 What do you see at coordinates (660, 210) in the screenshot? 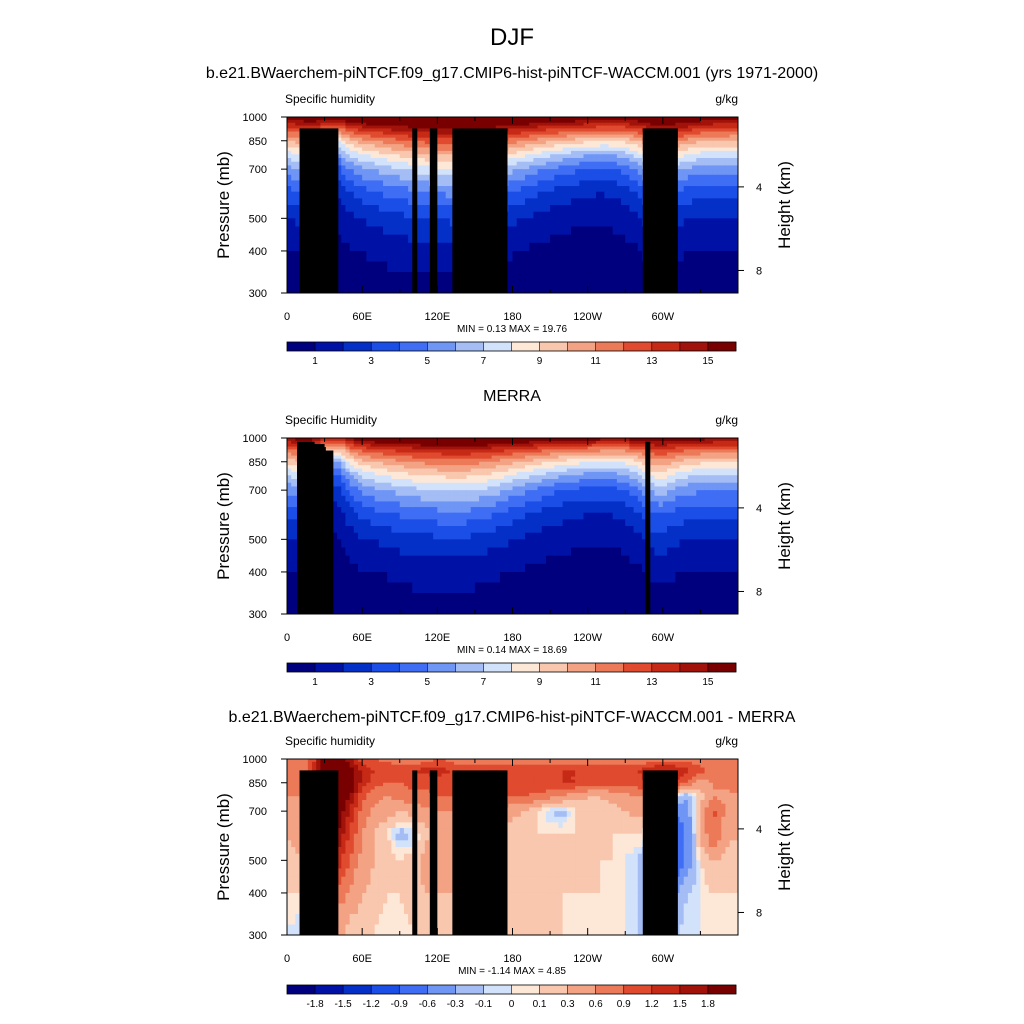
I see `topography-mask` at bounding box center [660, 210].